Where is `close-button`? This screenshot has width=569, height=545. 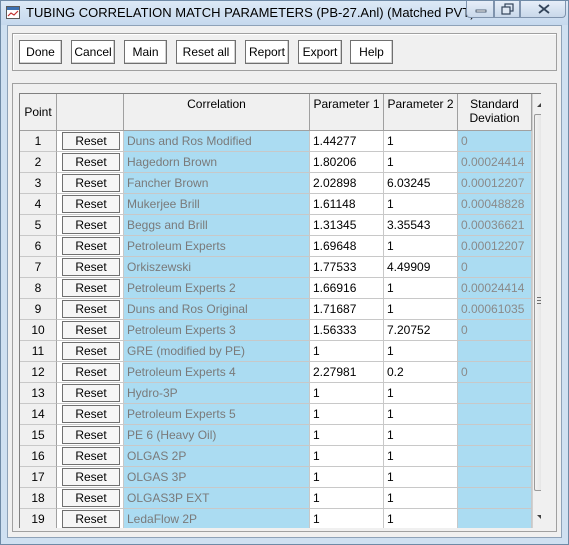
close-button is located at coordinates (543, 9).